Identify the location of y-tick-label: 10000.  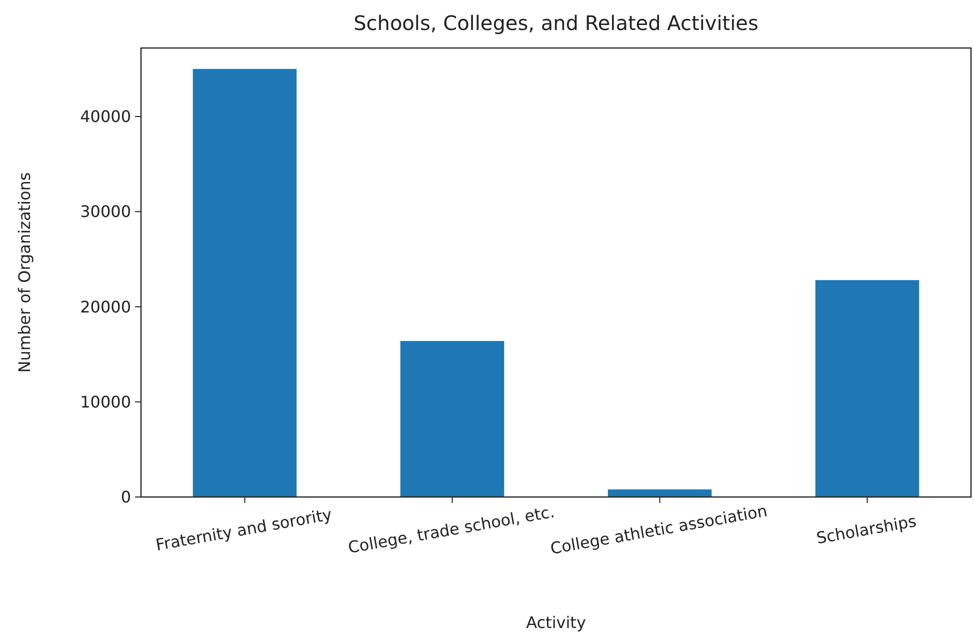
(105, 402).